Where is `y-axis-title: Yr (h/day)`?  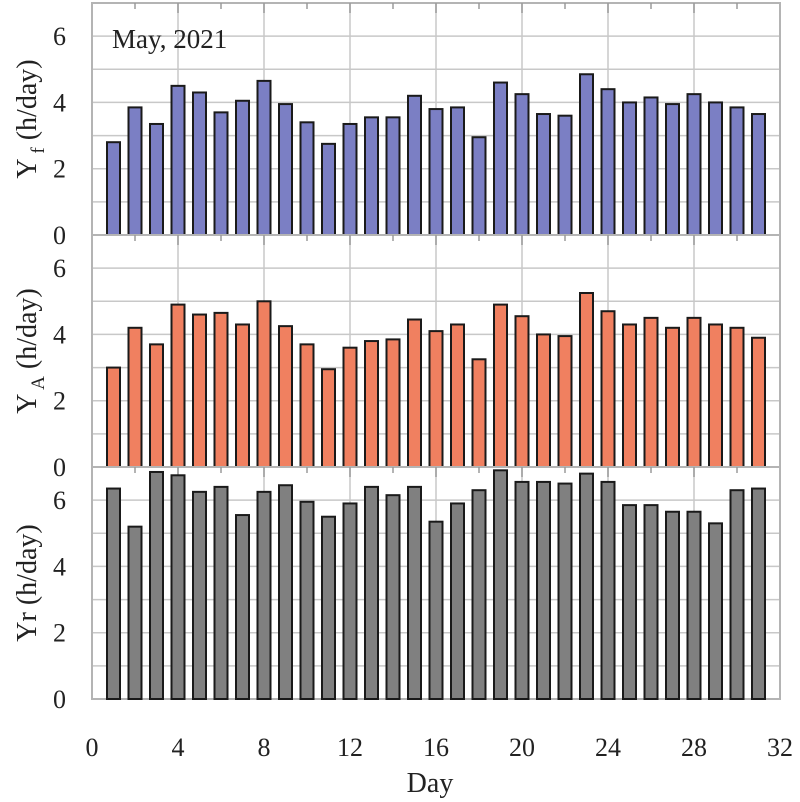
y-axis-title: Yr (h/day) is located at coordinates (27, 582).